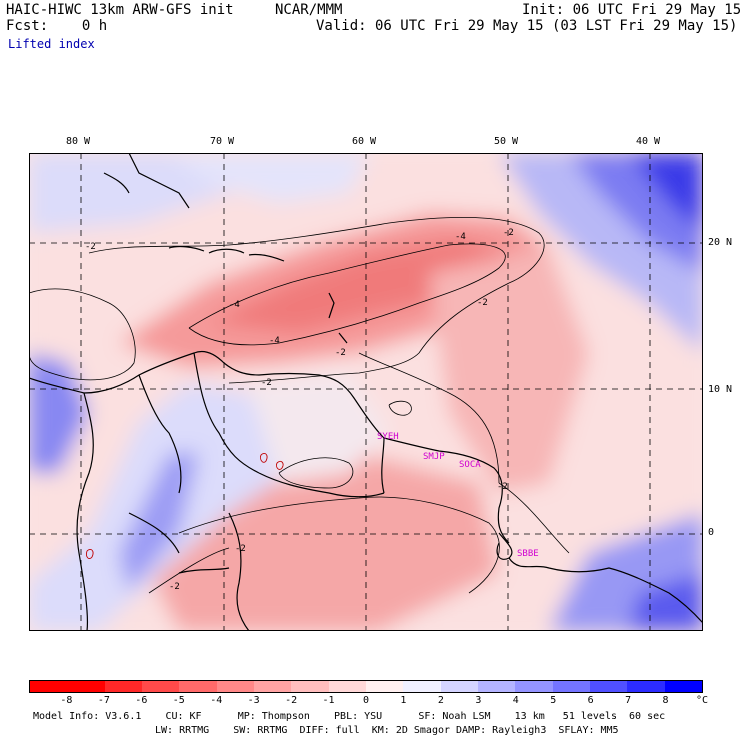  What do you see at coordinates (665, 700) in the screenshot?
I see `colorbar-tick-label: 8` at bounding box center [665, 700].